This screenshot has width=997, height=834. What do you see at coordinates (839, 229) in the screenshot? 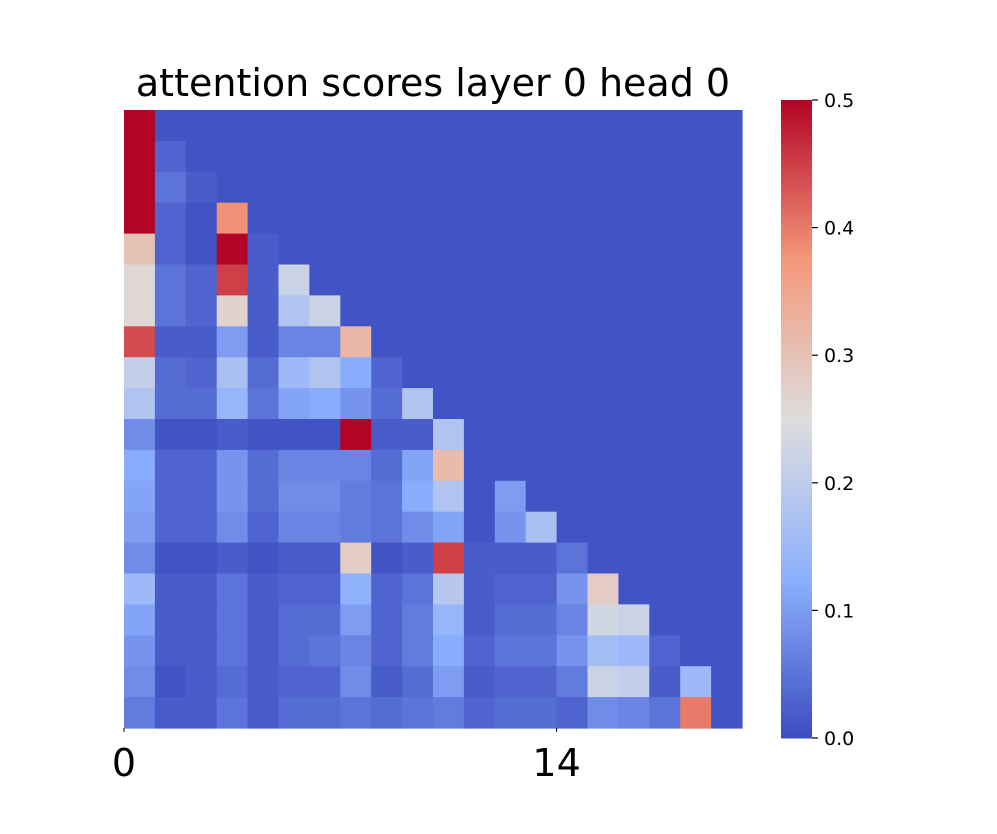
I see `colorbar-tick-label: 0.4` at bounding box center [839, 229].